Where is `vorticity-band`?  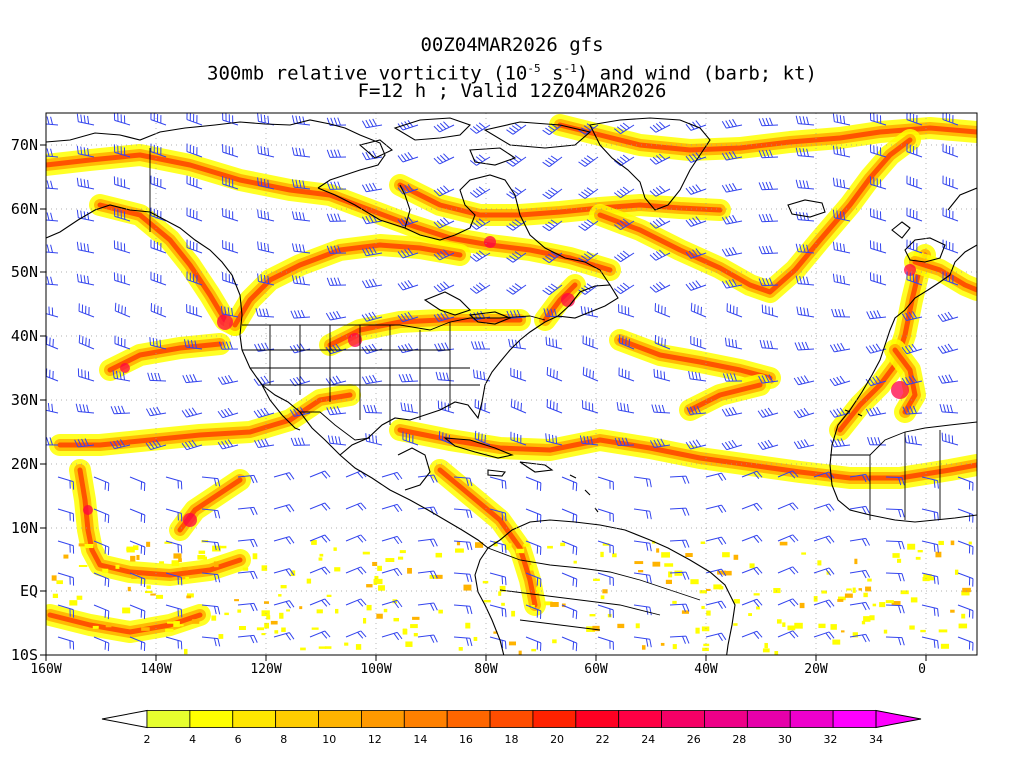
vorticity-band is located at coordinates (725, 397).